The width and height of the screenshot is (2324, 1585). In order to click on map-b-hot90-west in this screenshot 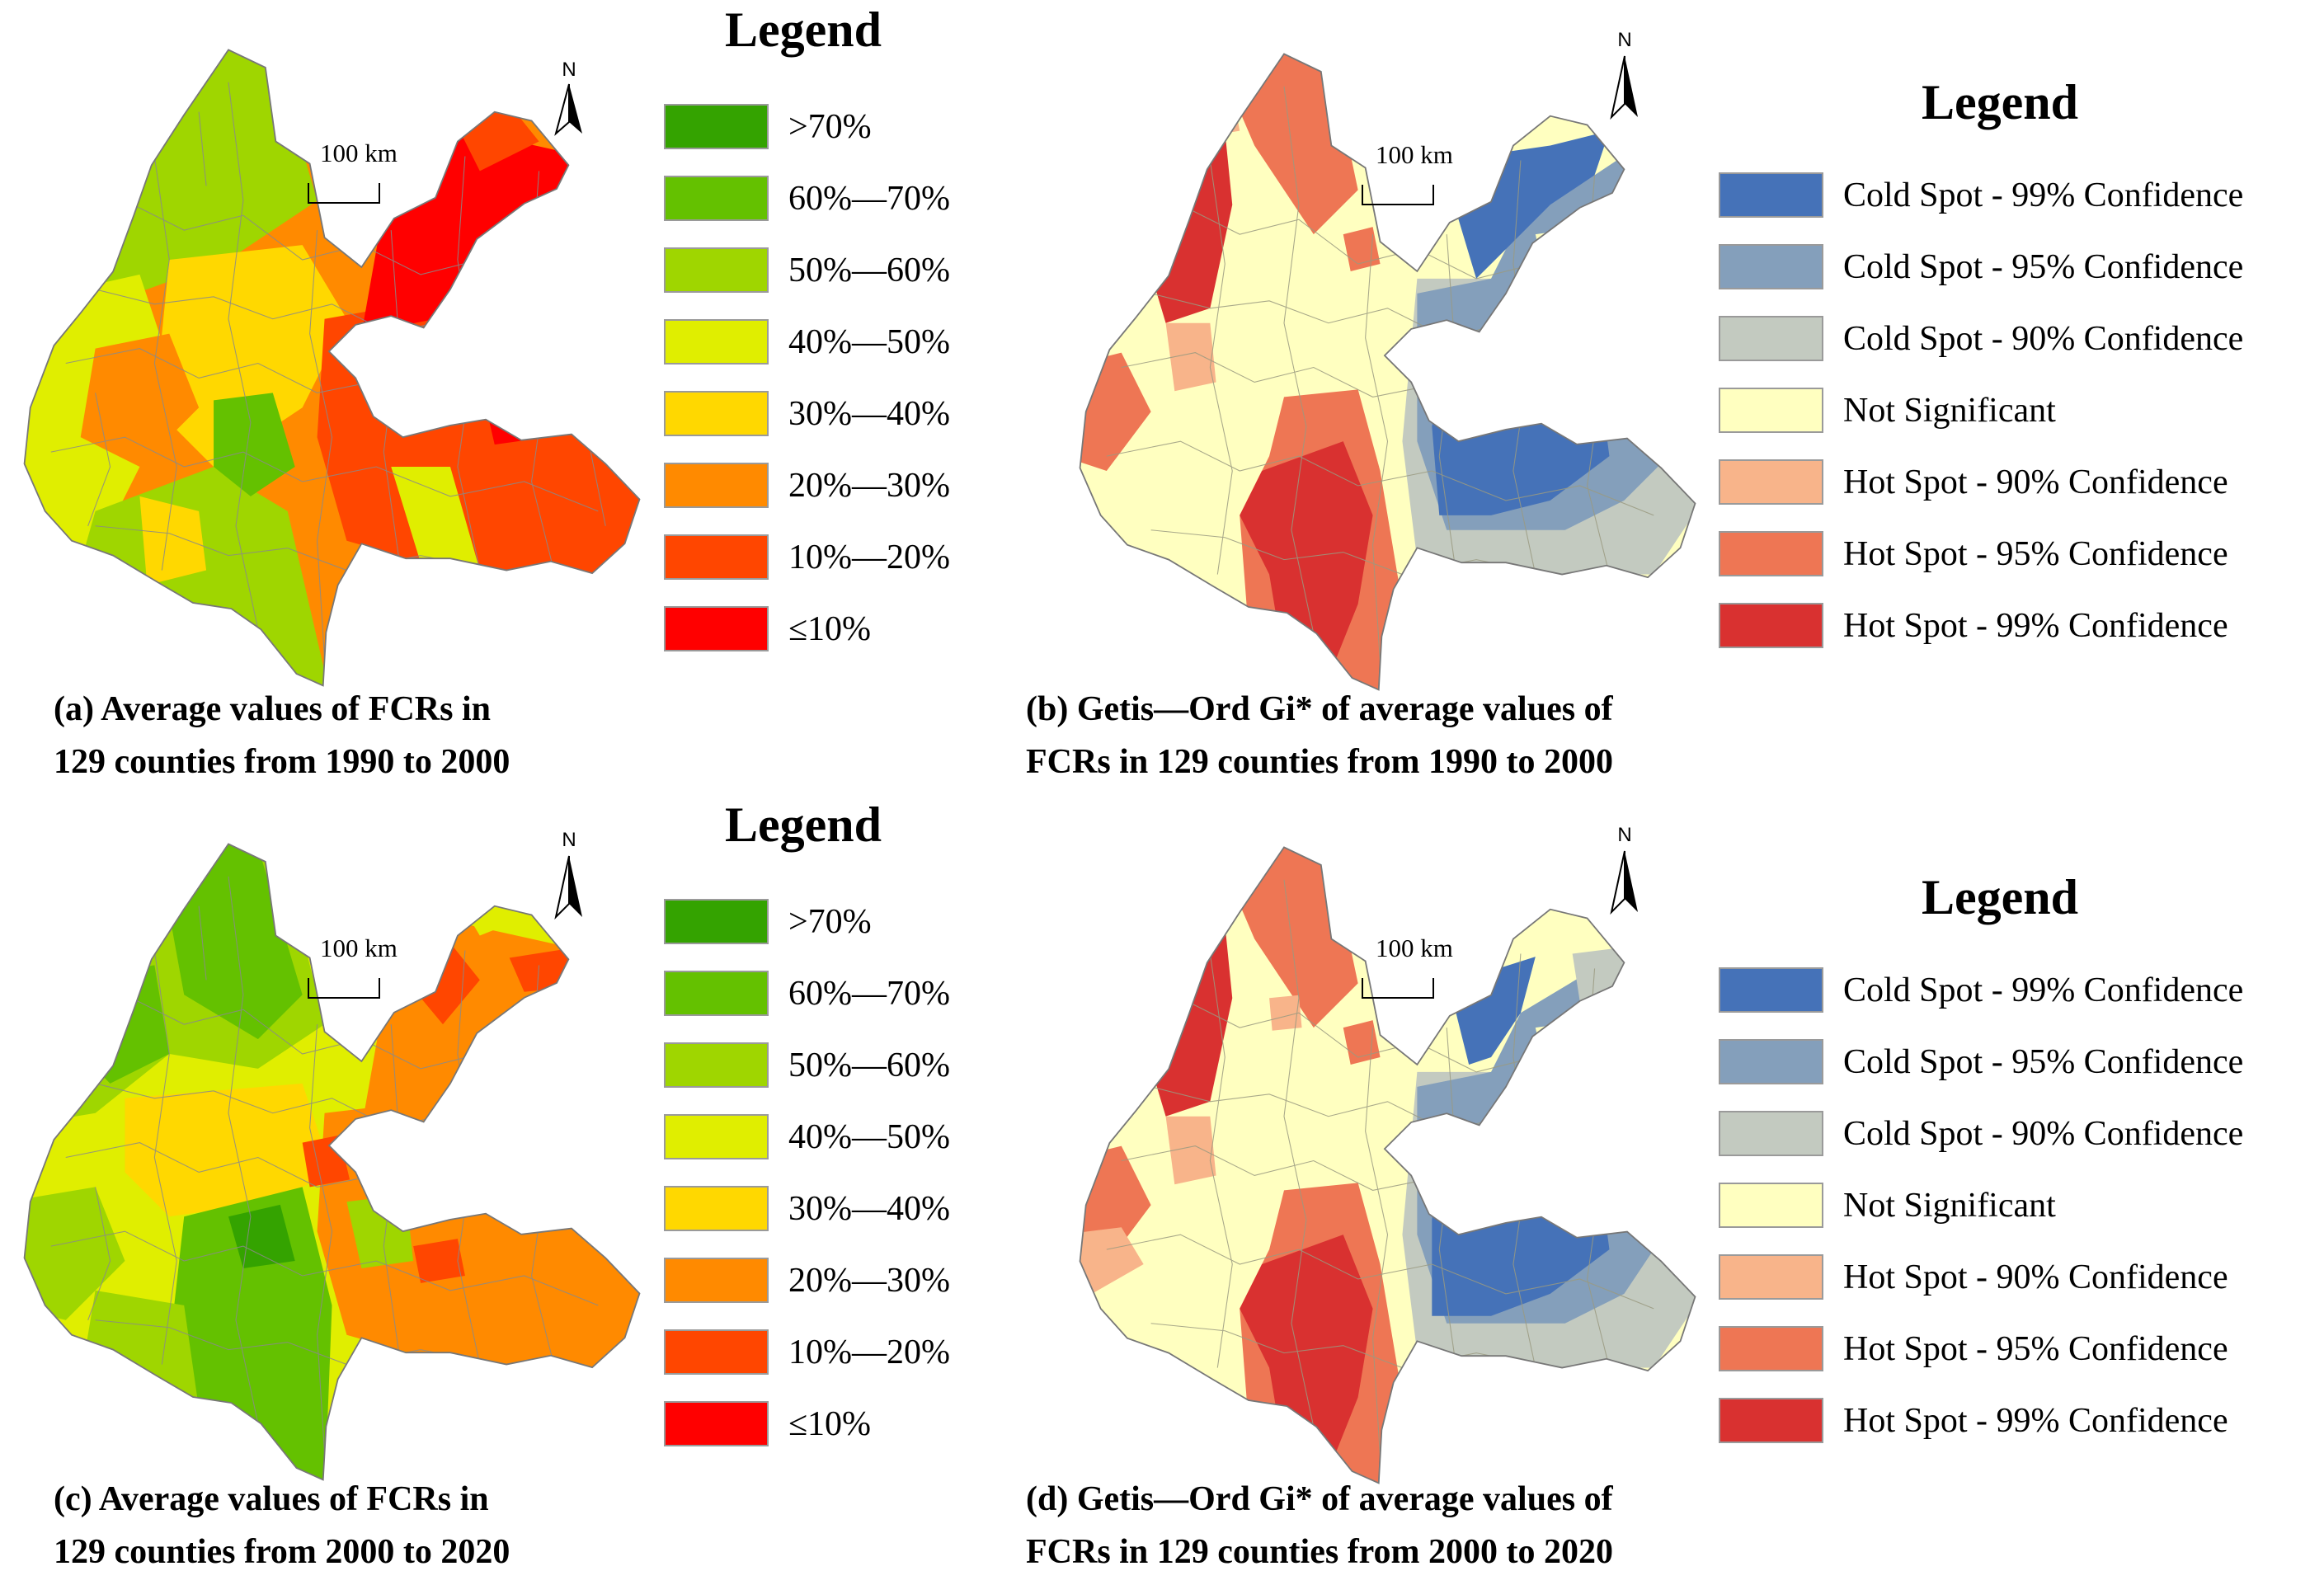, I will do `click(1190, 357)`.